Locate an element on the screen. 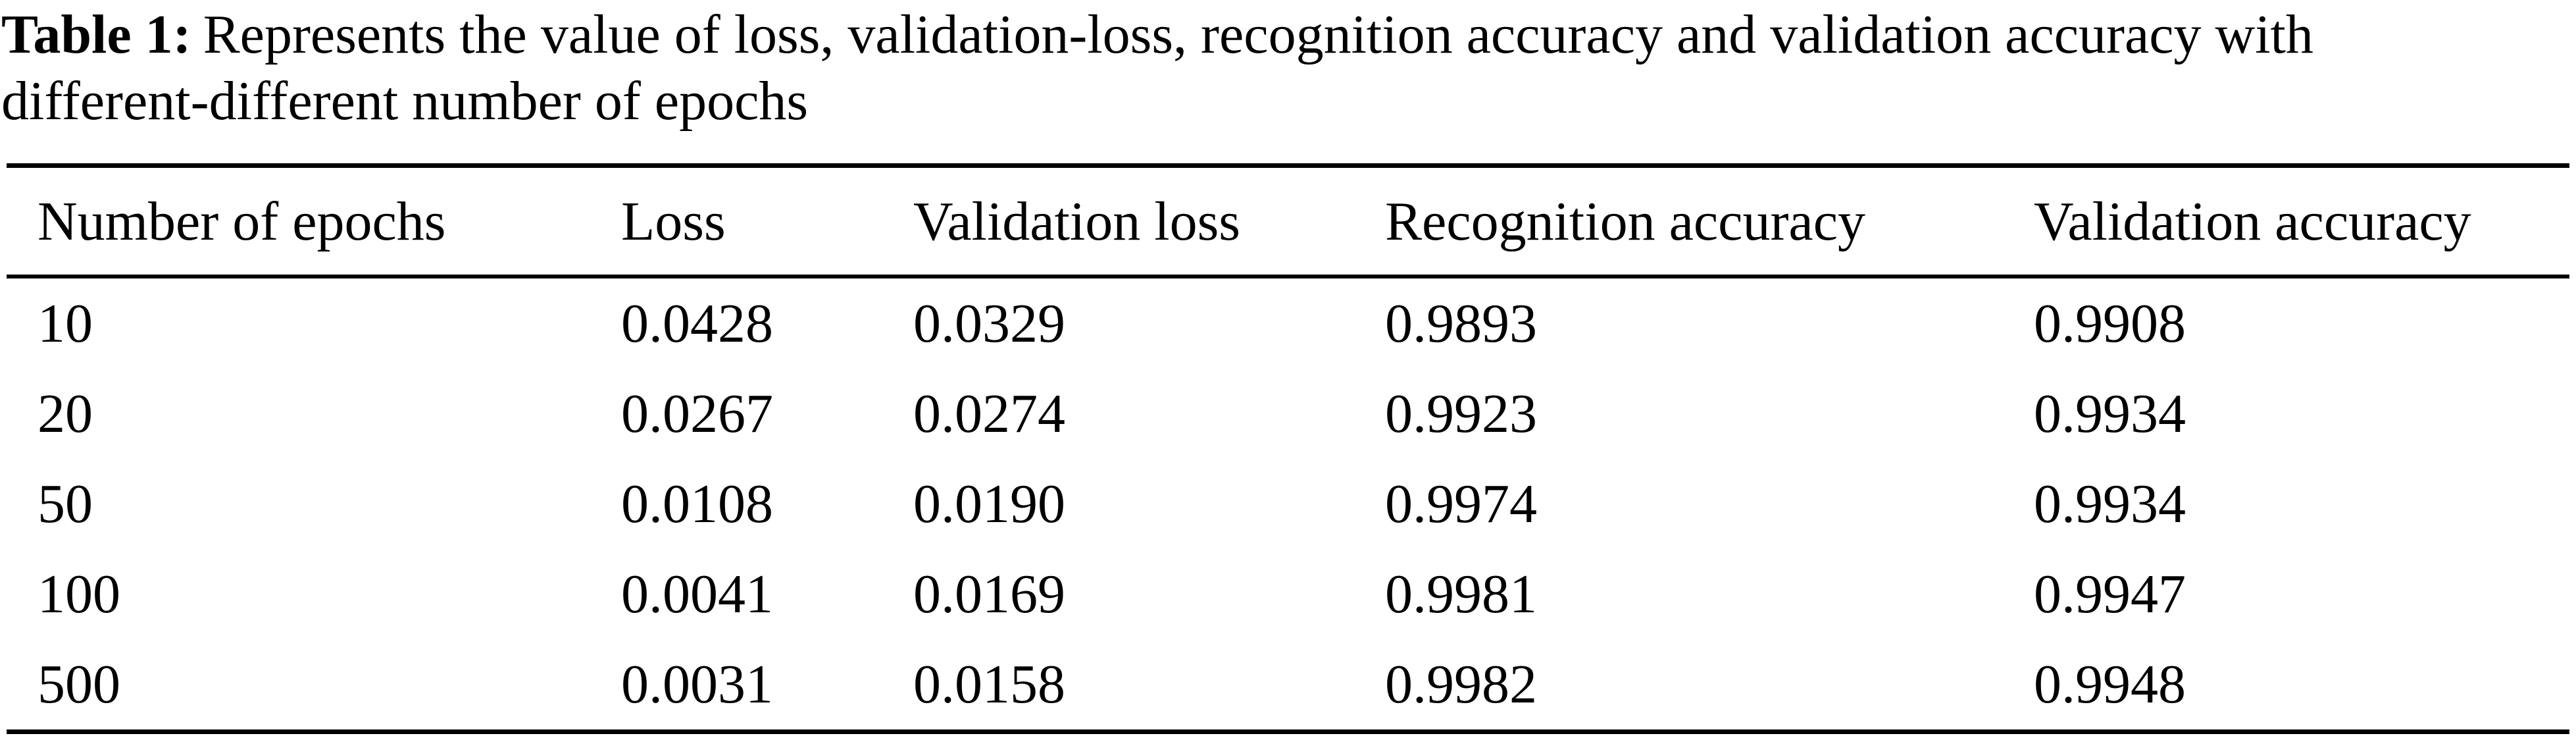 The height and width of the screenshot is (740, 2576). column-header-validation-loss: Validation loss is located at coordinates (1076, 221).